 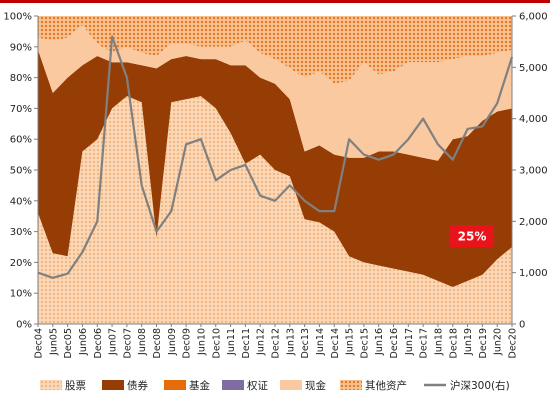 I want to click on x-tick-label: Dec14, so click(x=335, y=343).